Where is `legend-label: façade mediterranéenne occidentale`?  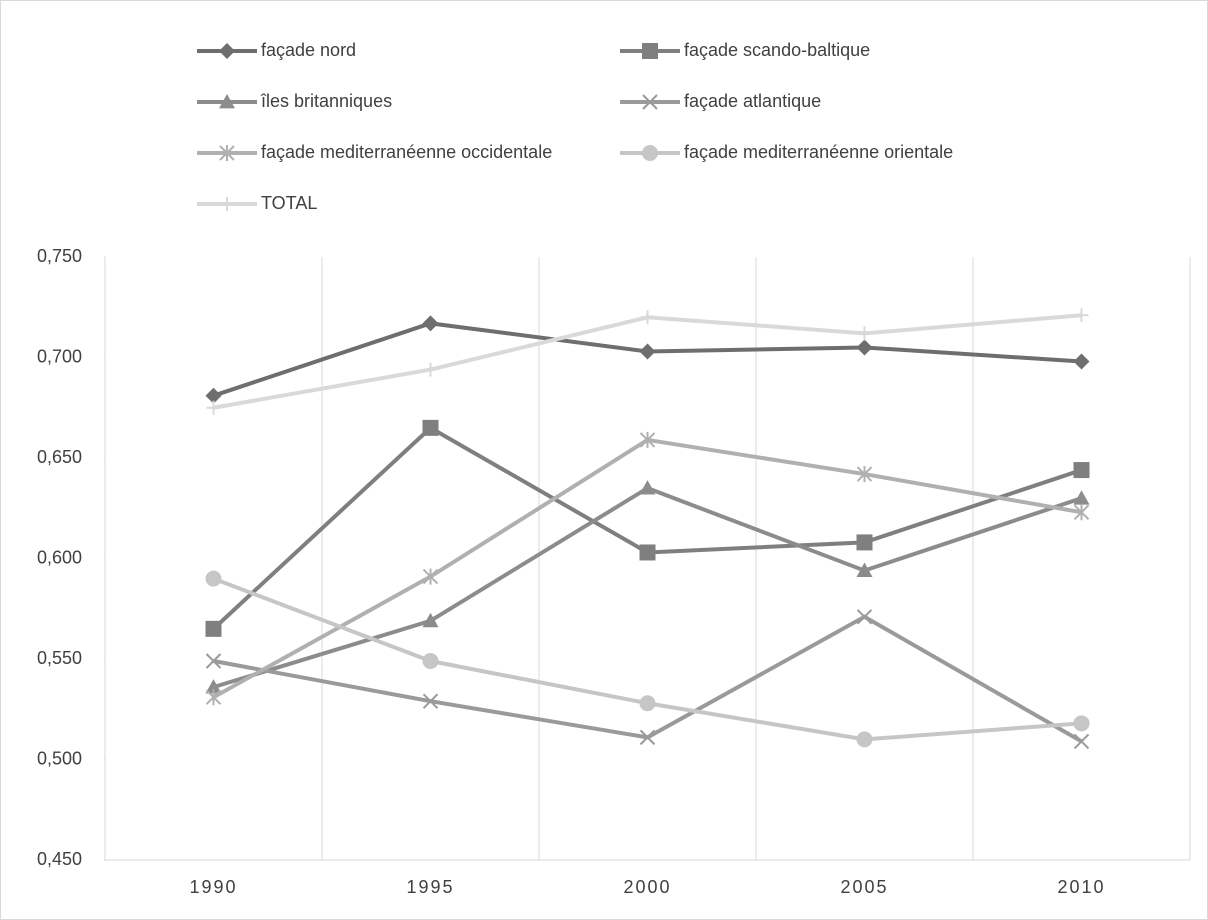 legend-label: façade mediterranéenne occidentale is located at coordinates (406, 152).